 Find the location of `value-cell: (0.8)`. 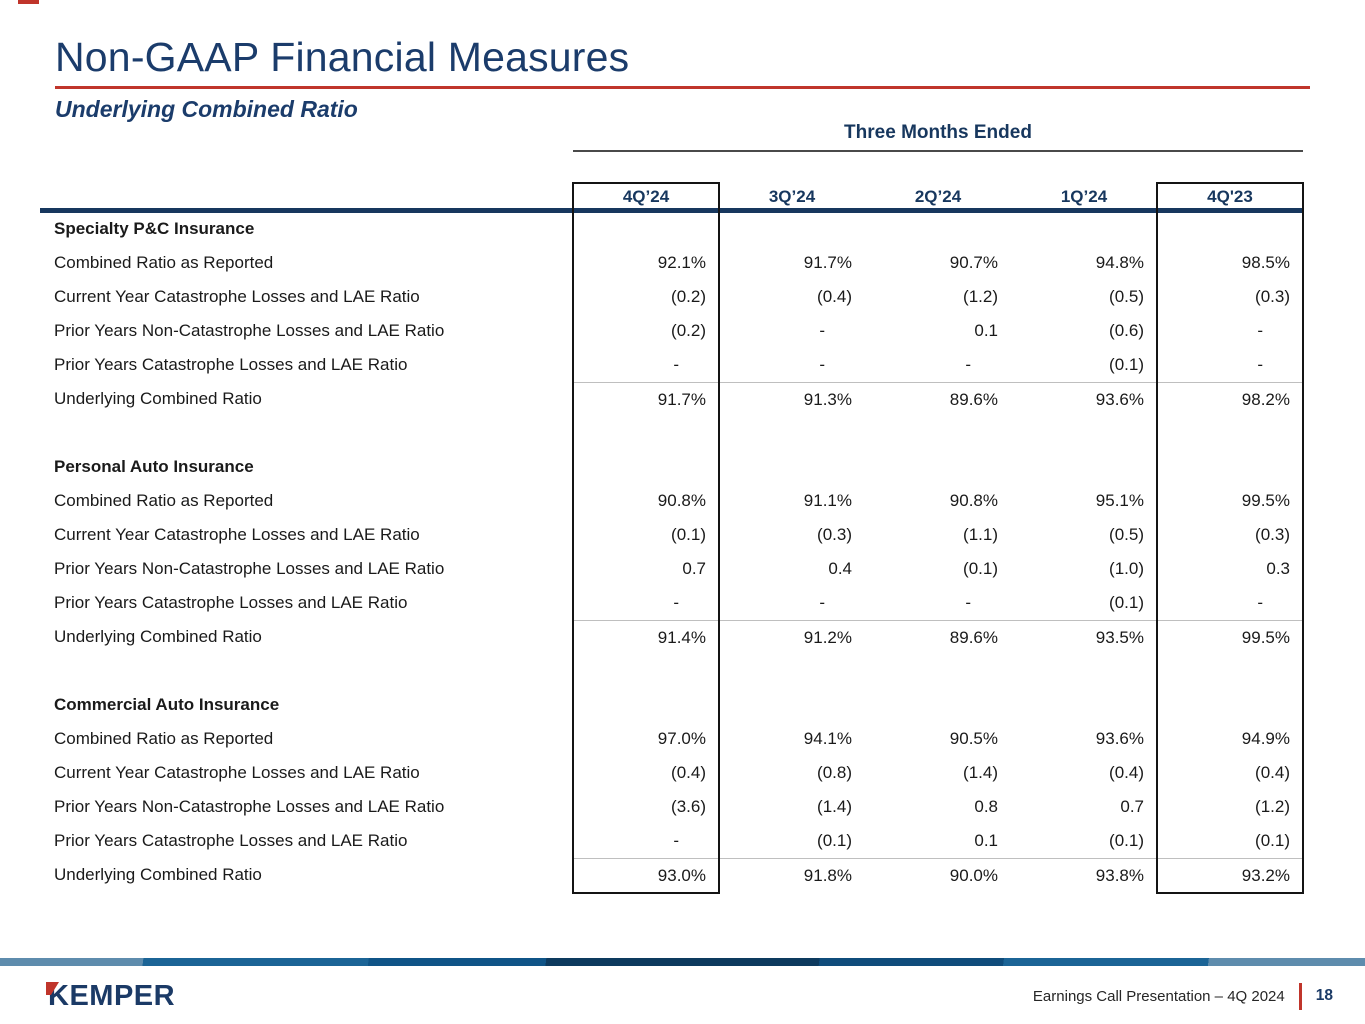

value-cell: (0.8) is located at coordinates (834, 772).